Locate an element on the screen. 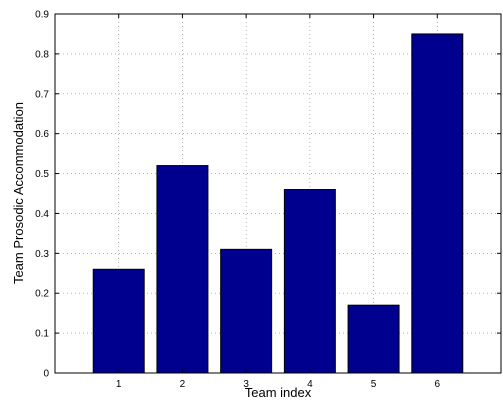  x-tick-label: 5 is located at coordinates (374, 384).